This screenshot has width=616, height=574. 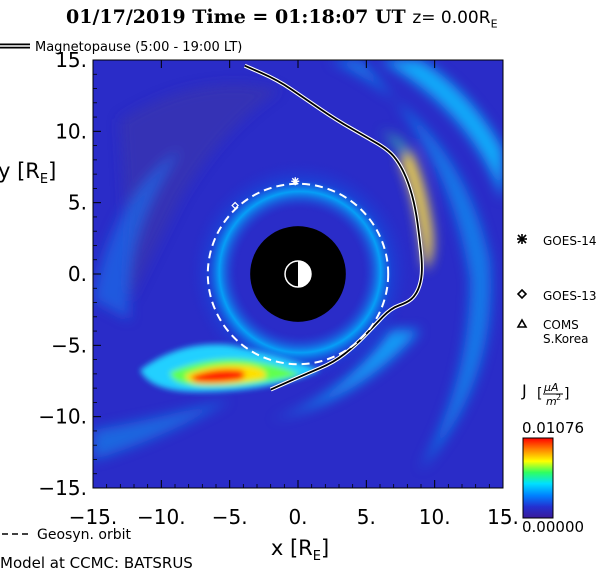 What do you see at coordinates (71, 131) in the screenshot?
I see `y-tick-label: 10.` at bounding box center [71, 131].